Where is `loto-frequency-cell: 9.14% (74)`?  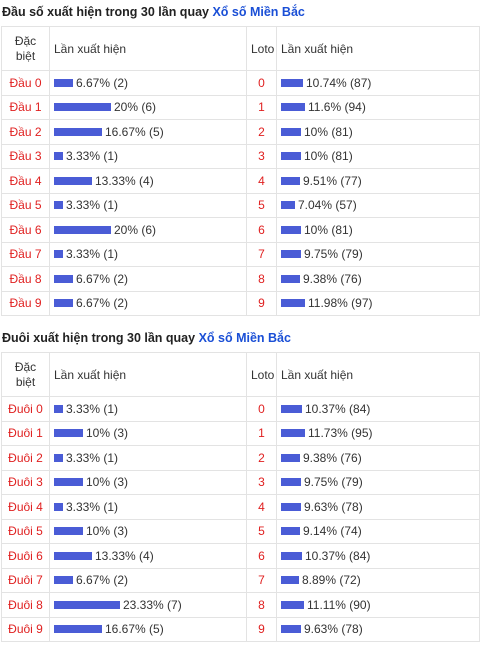
loto-frequency-cell: 9.14% (74) is located at coordinates (378, 531).